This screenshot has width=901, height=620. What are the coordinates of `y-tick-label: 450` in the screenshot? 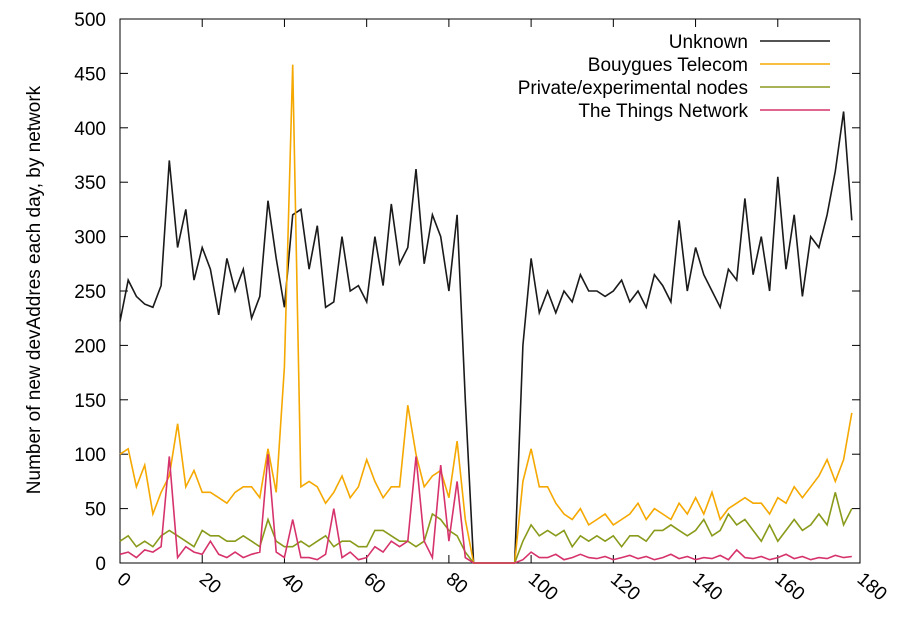 It's located at (90, 74).